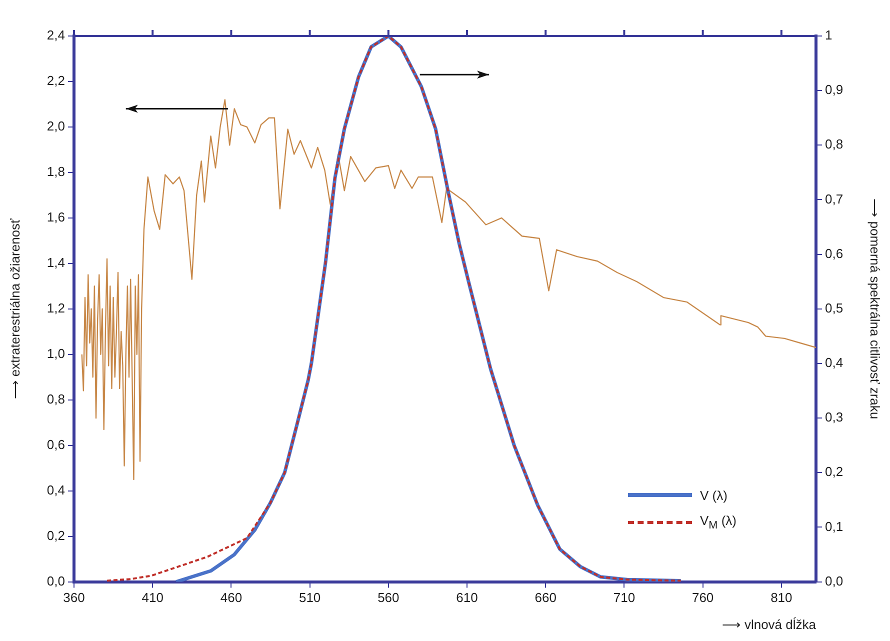 Image resolution: width=890 pixels, height=641 pixels. Describe the element at coordinates (769, 624) in the screenshot. I see `x-axis-title: ⟶ vlnová dĺžka` at that location.